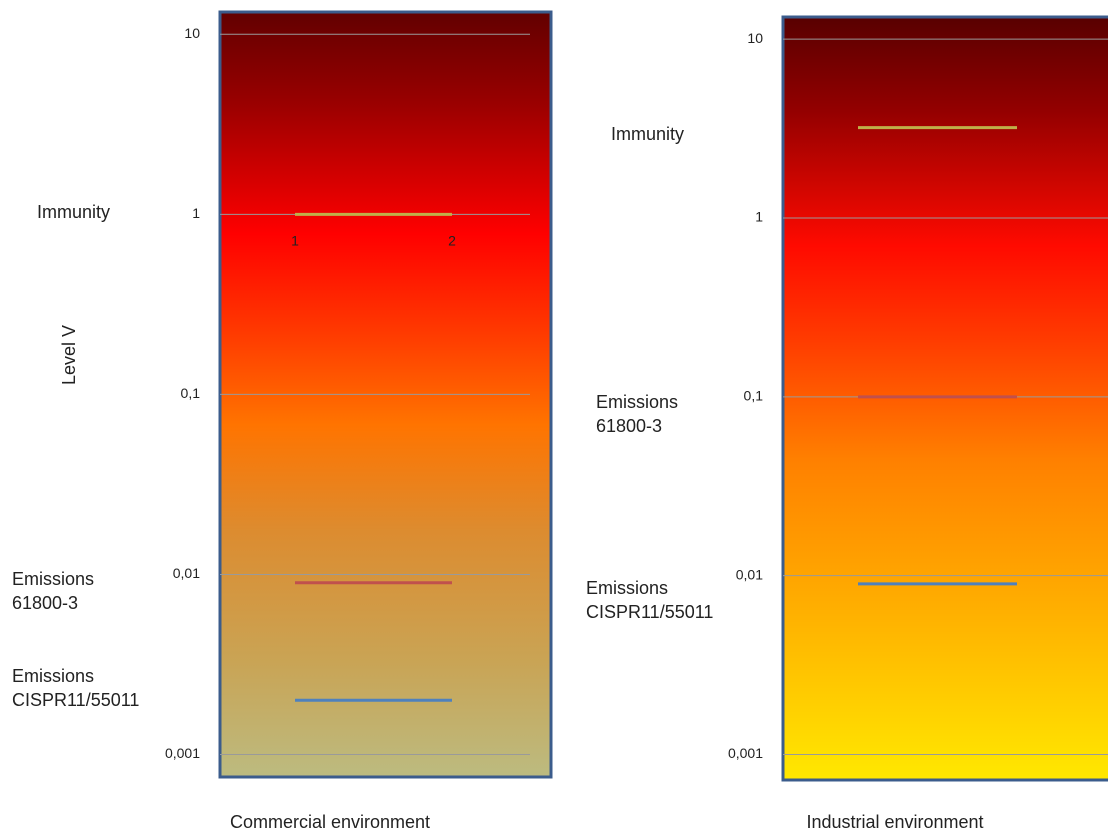 Image resolution: width=1108 pixels, height=831 pixels. Describe the element at coordinates (330, 821) in the screenshot. I see `x-axis-label: Commercial environment` at that location.